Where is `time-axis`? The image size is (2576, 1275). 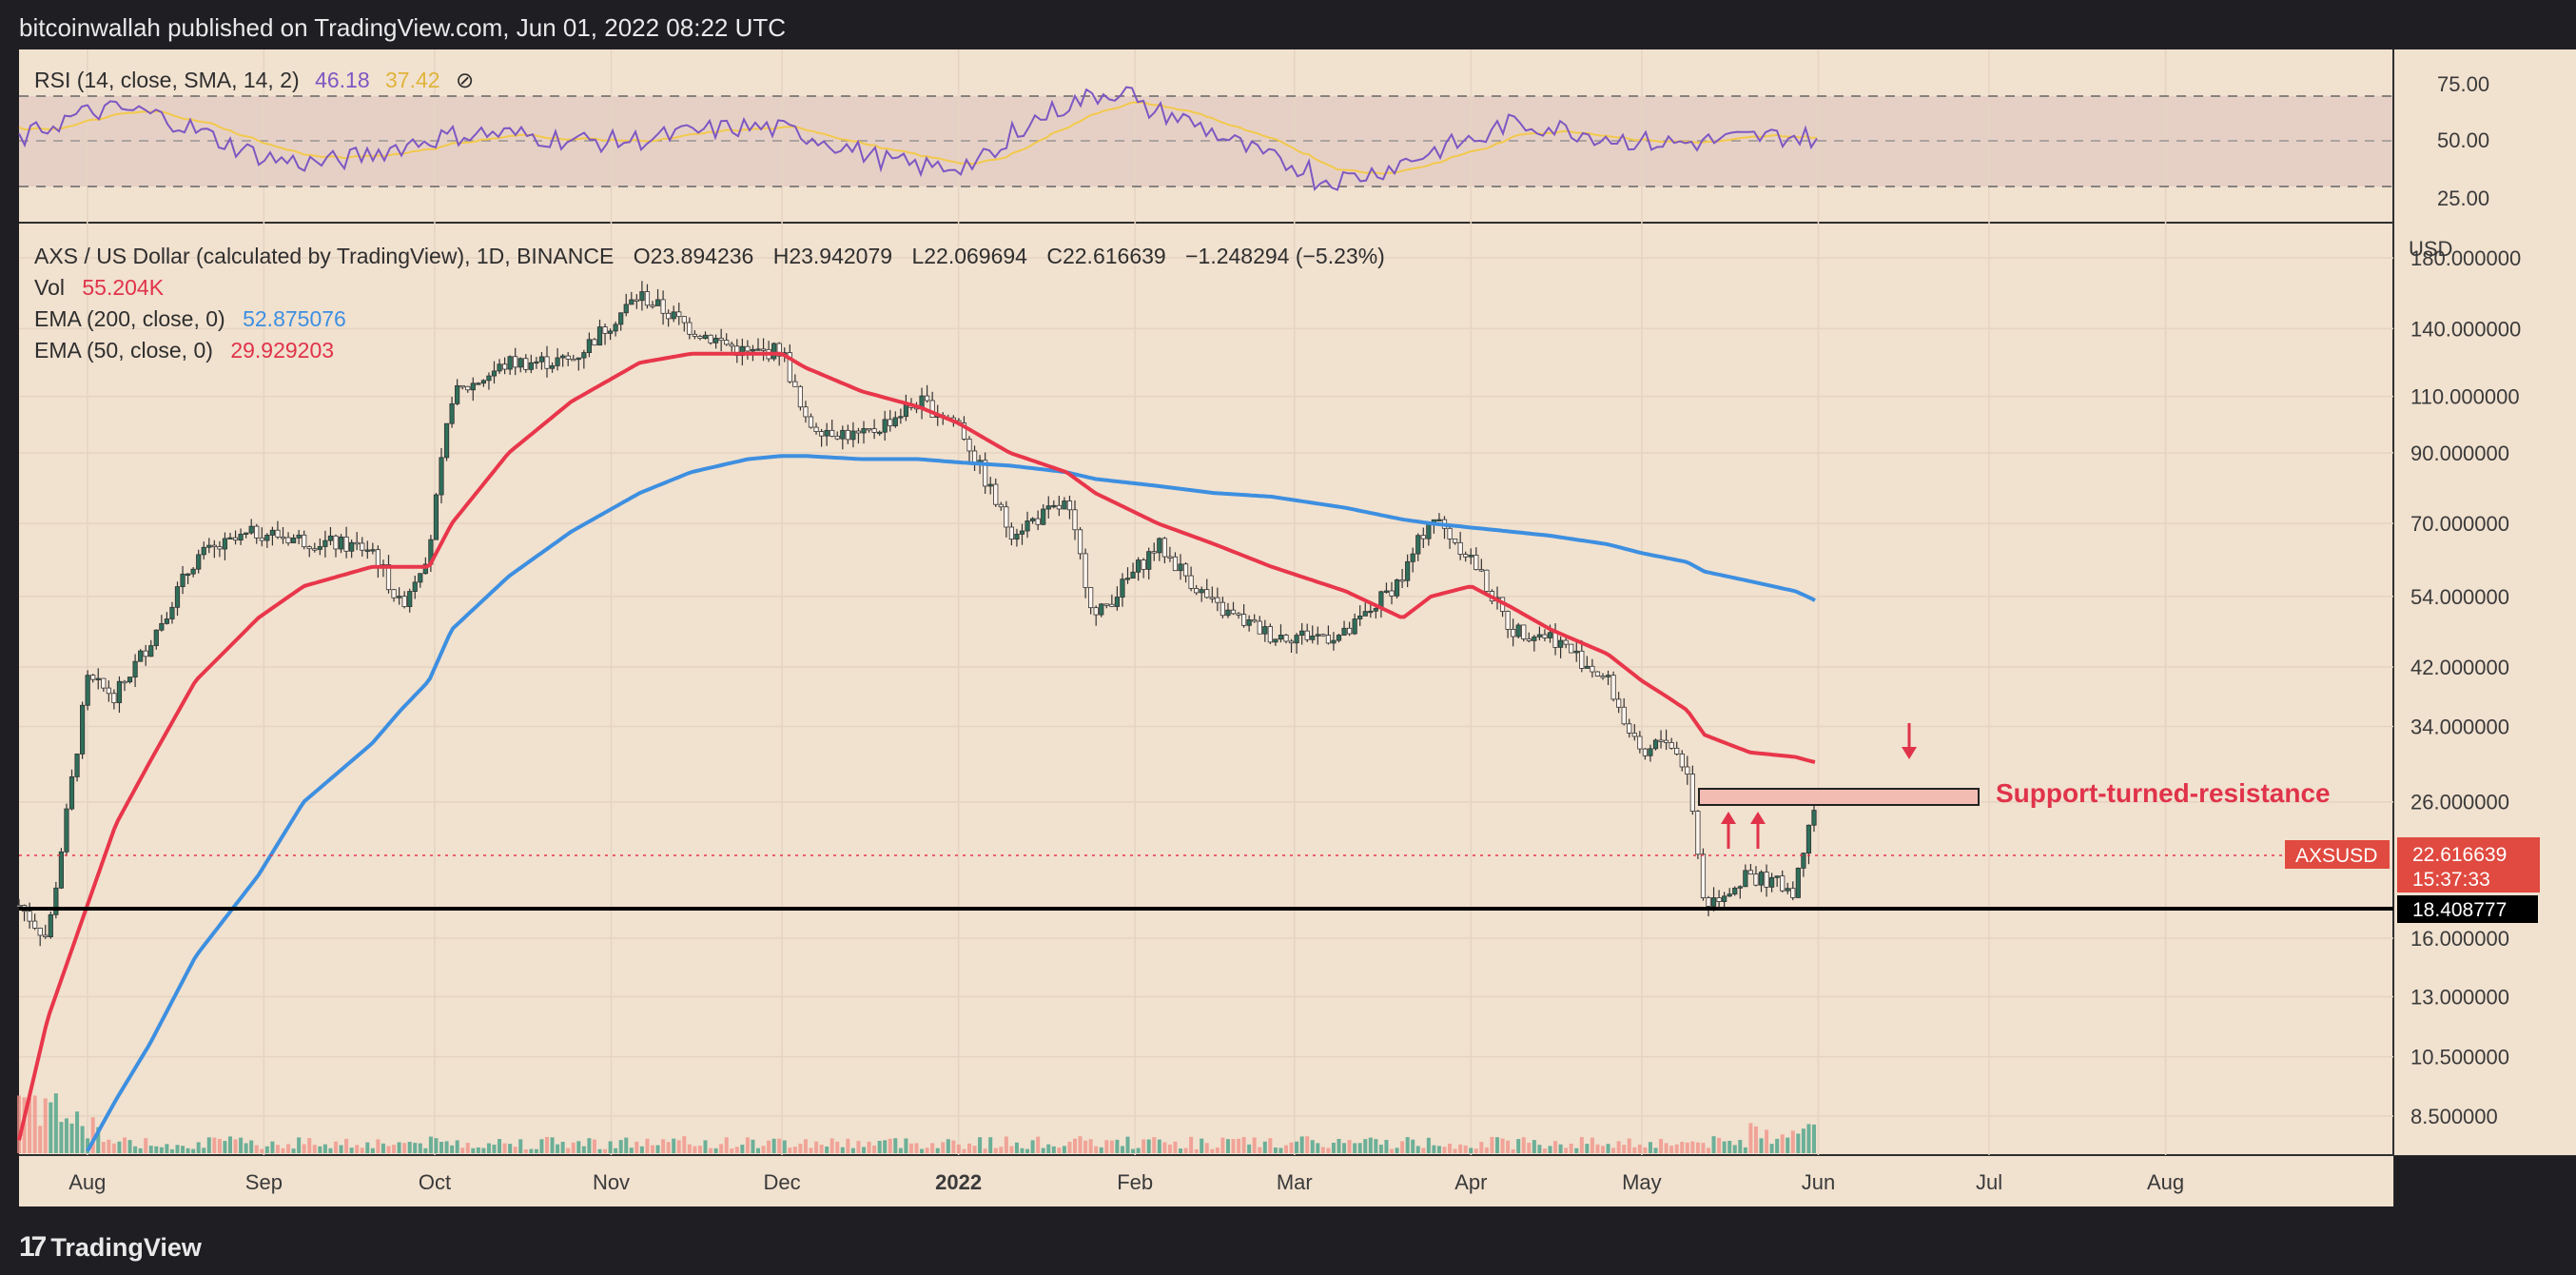
time-axis is located at coordinates (1206, 1181).